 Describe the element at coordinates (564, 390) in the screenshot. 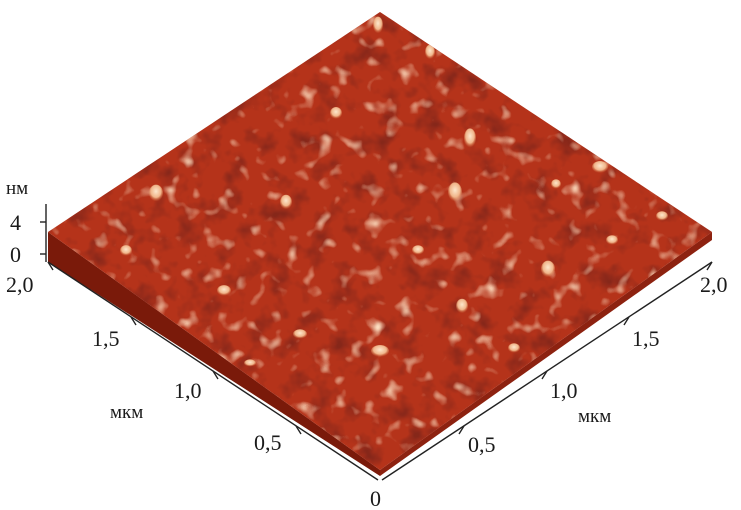

I see `right-tick-1-0: 1,0` at that location.